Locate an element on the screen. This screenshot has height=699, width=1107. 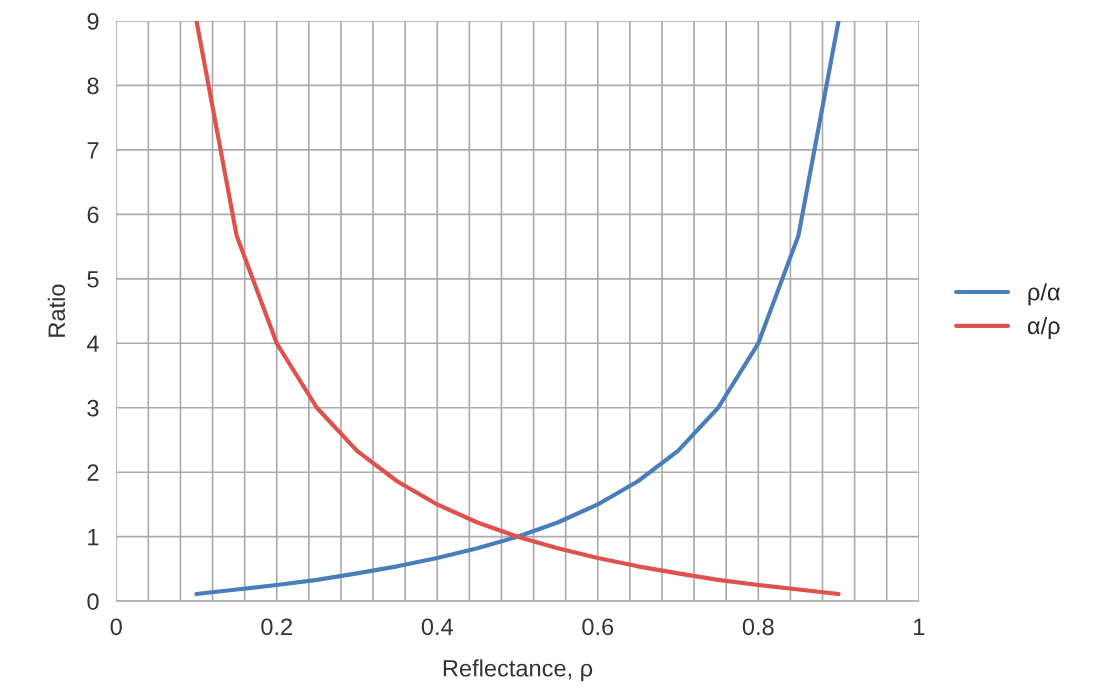
y-tick-label: 4 is located at coordinates (92, 343).